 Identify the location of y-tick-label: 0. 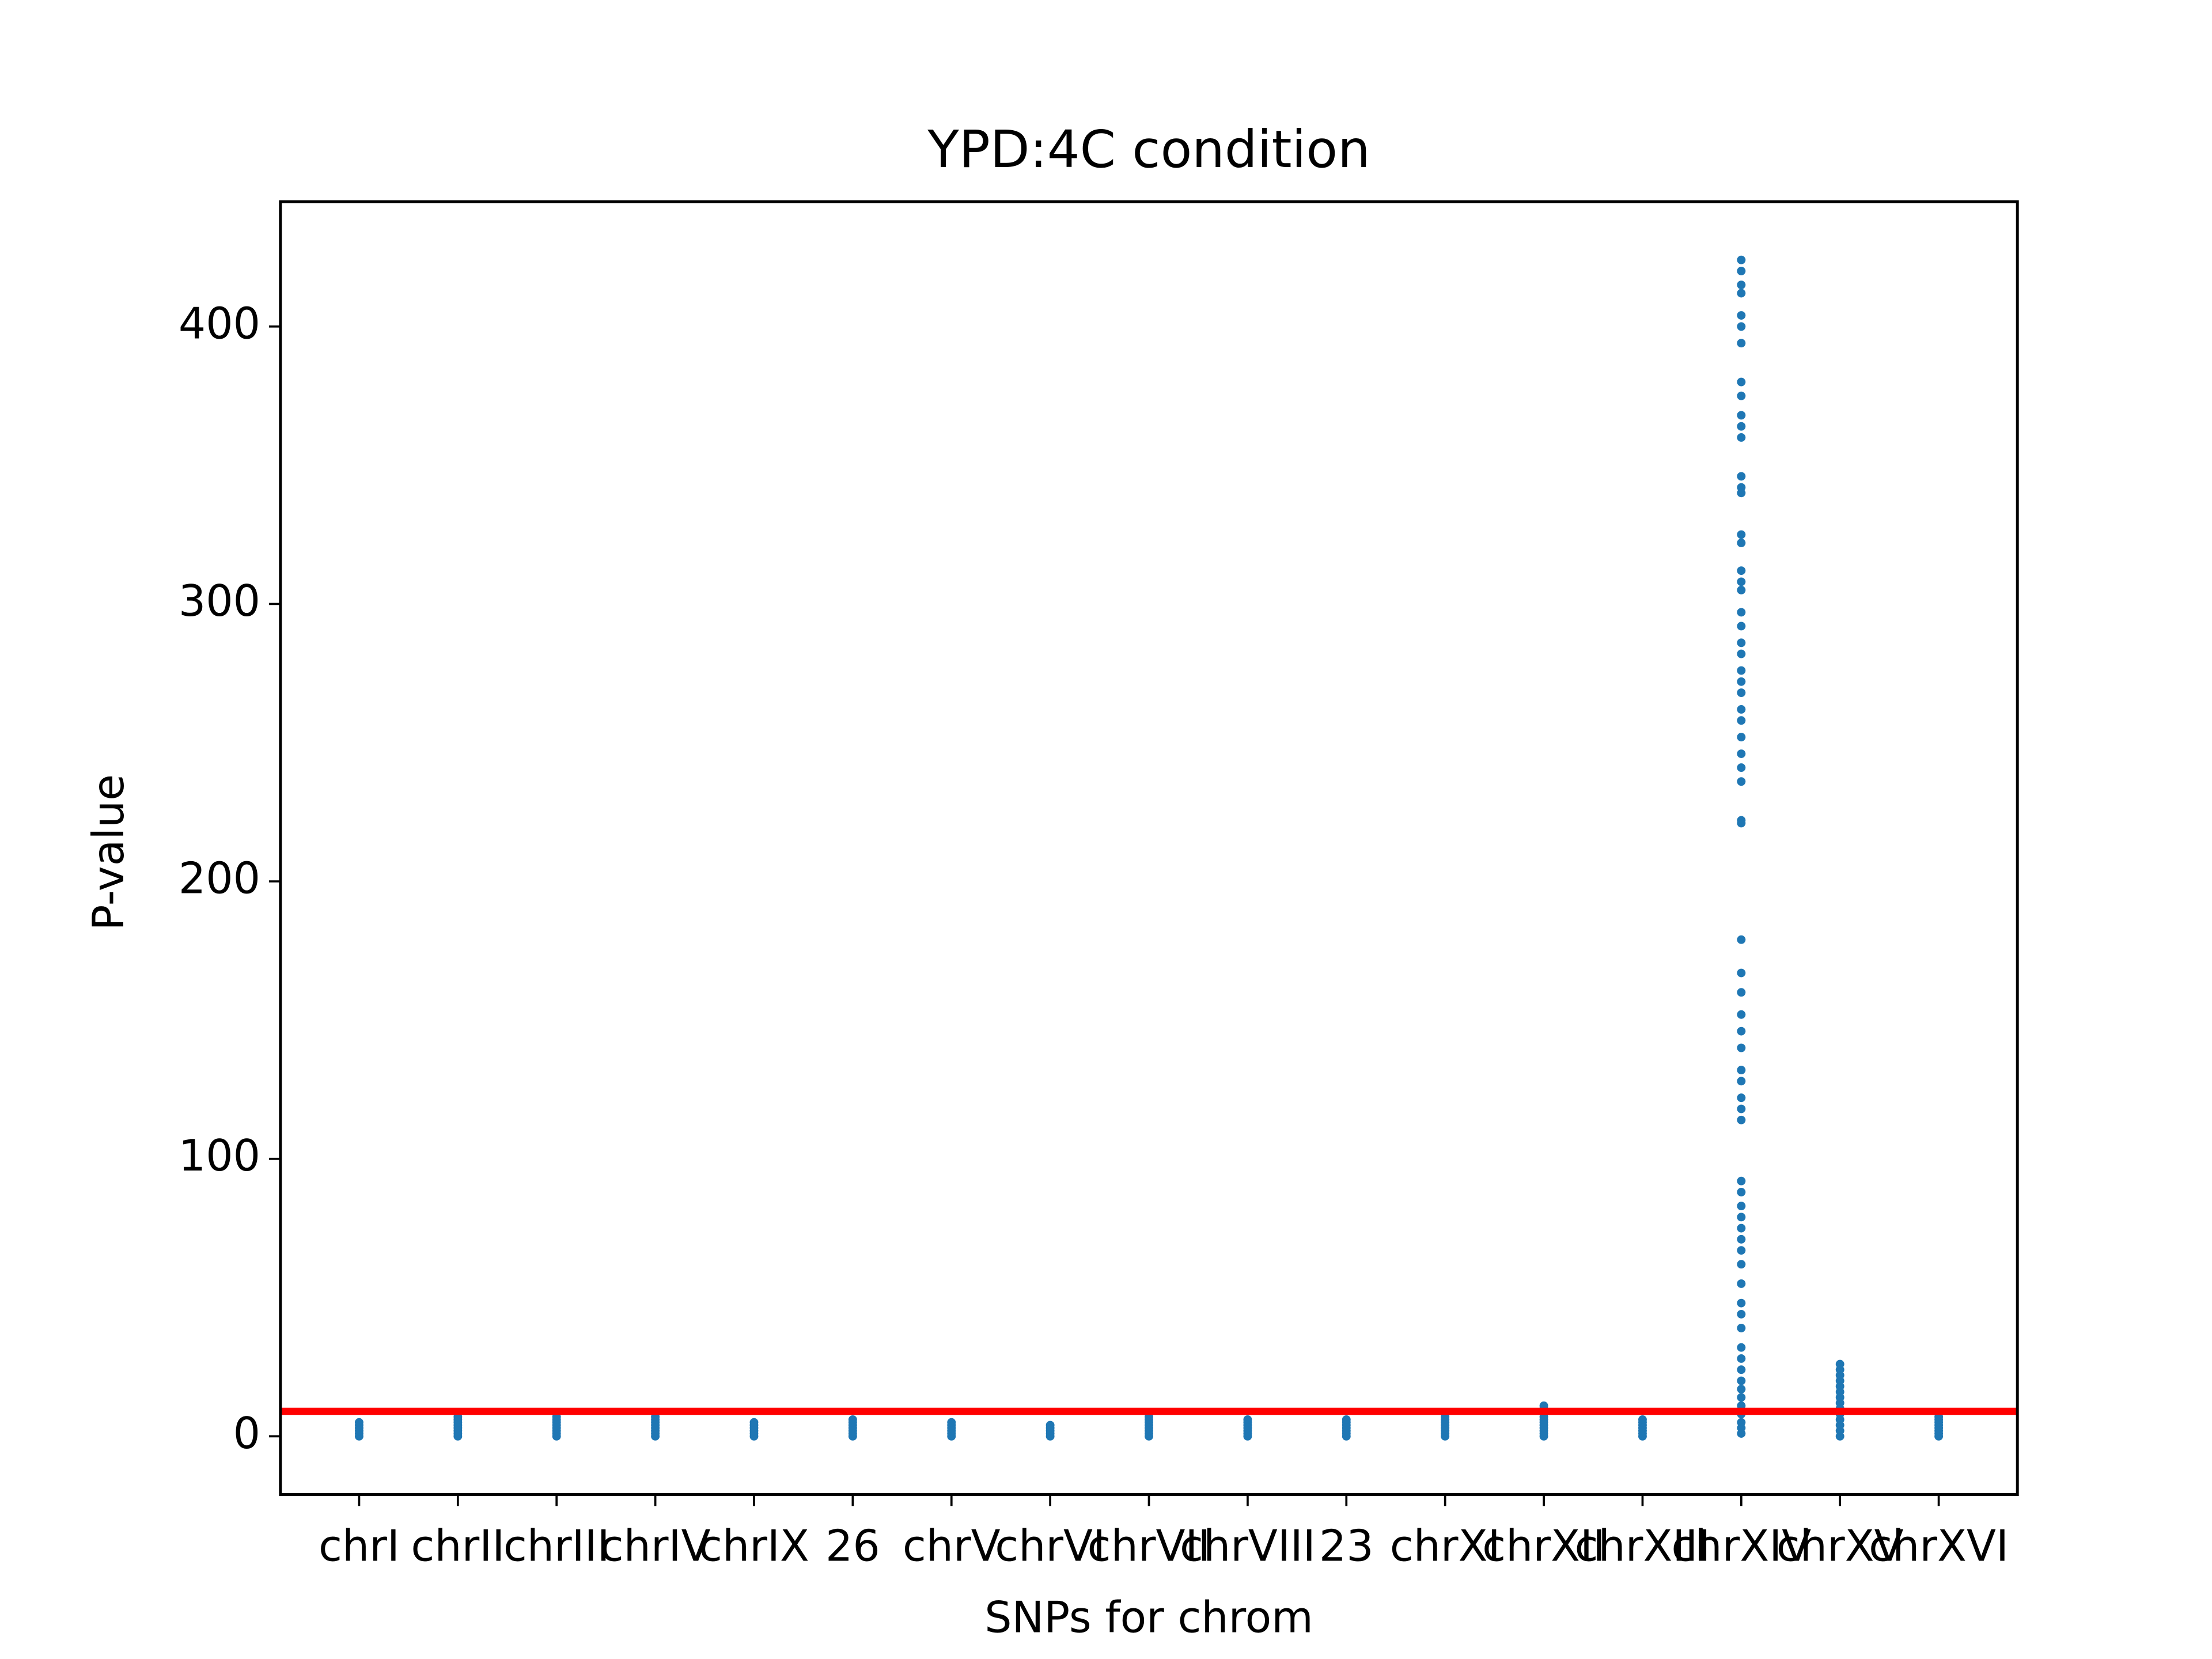
(246, 1433).